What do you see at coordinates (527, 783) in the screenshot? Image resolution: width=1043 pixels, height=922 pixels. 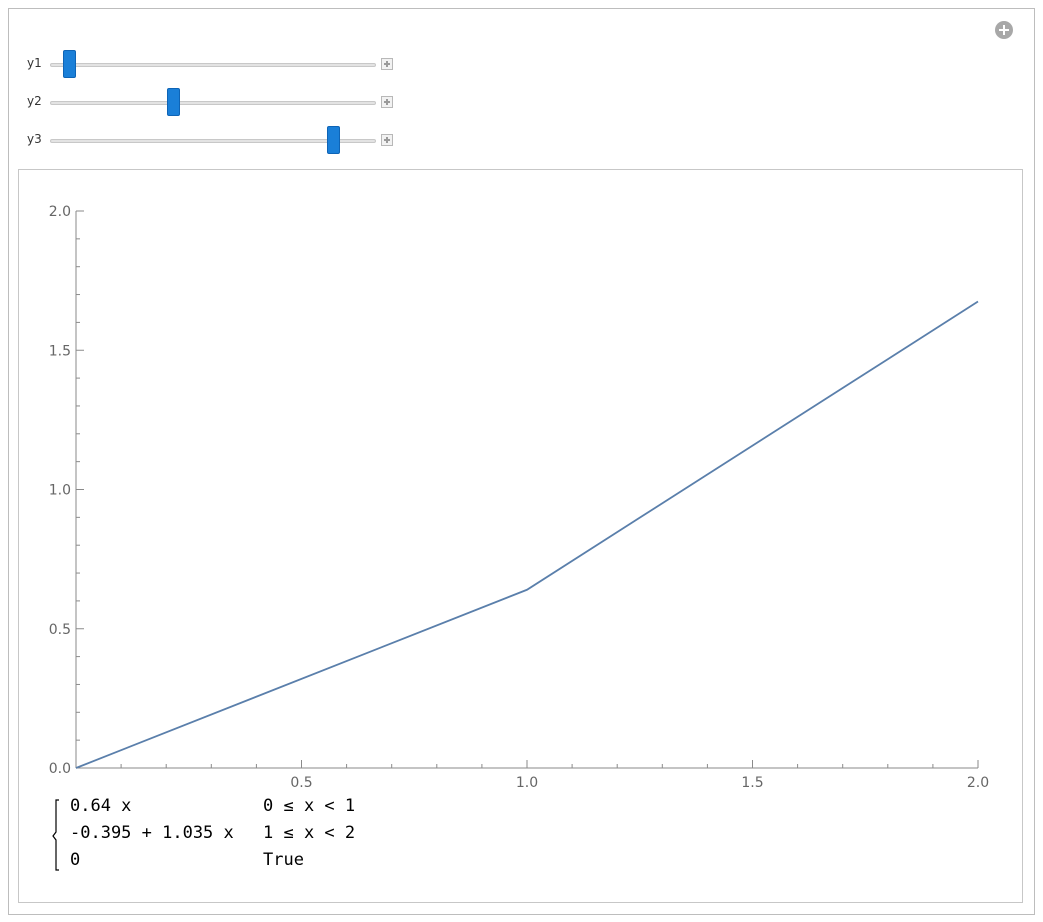 I see `x-tick-label: 1.0` at bounding box center [527, 783].